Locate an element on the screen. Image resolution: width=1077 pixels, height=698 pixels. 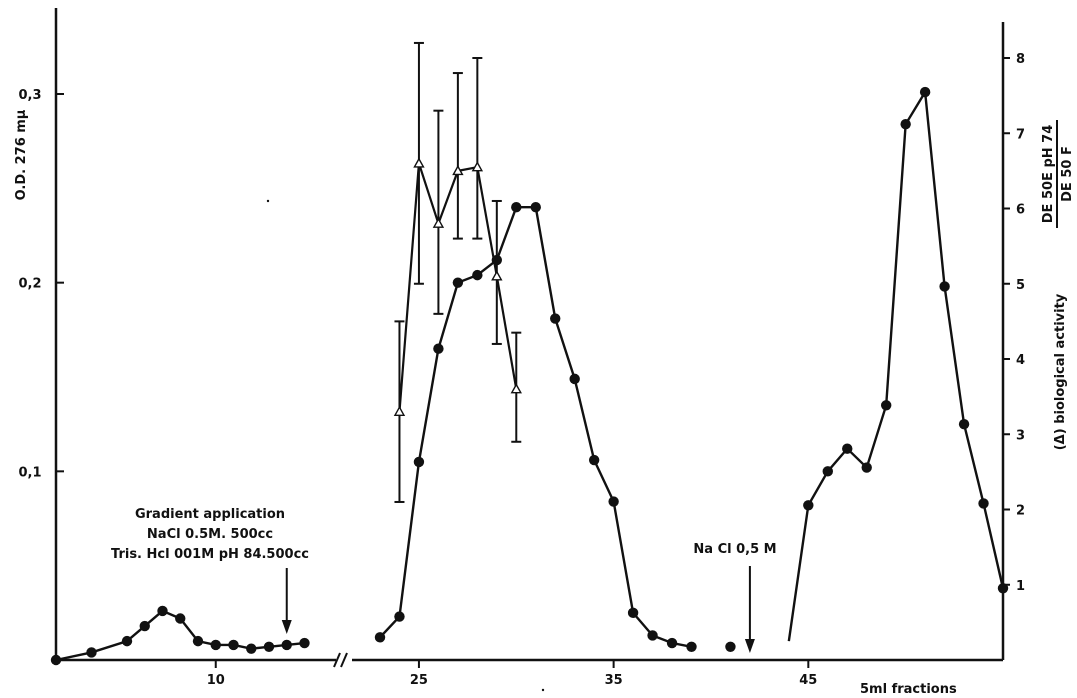
y-right-tick-label: 5 is located at coordinates (1020, 285).